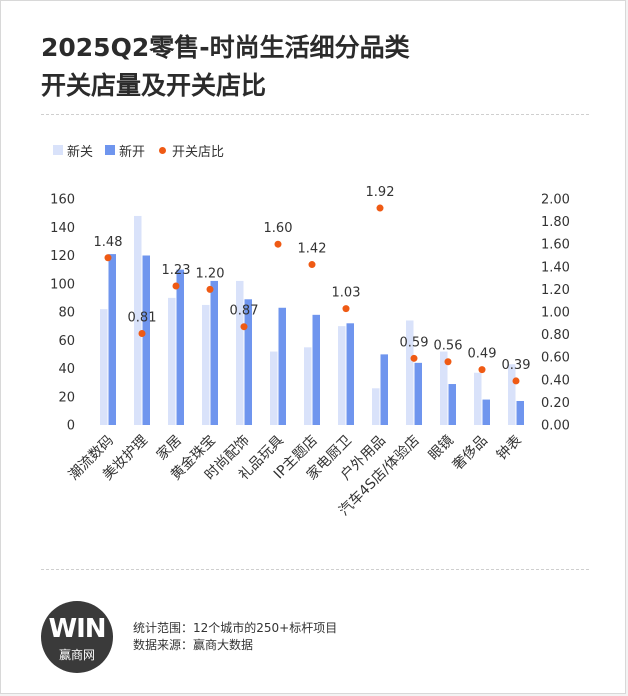 Image resolution: width=628 pixels, height=696 pixels. I want to click on y-right-tick-label: 0.80, so click(555, 335).